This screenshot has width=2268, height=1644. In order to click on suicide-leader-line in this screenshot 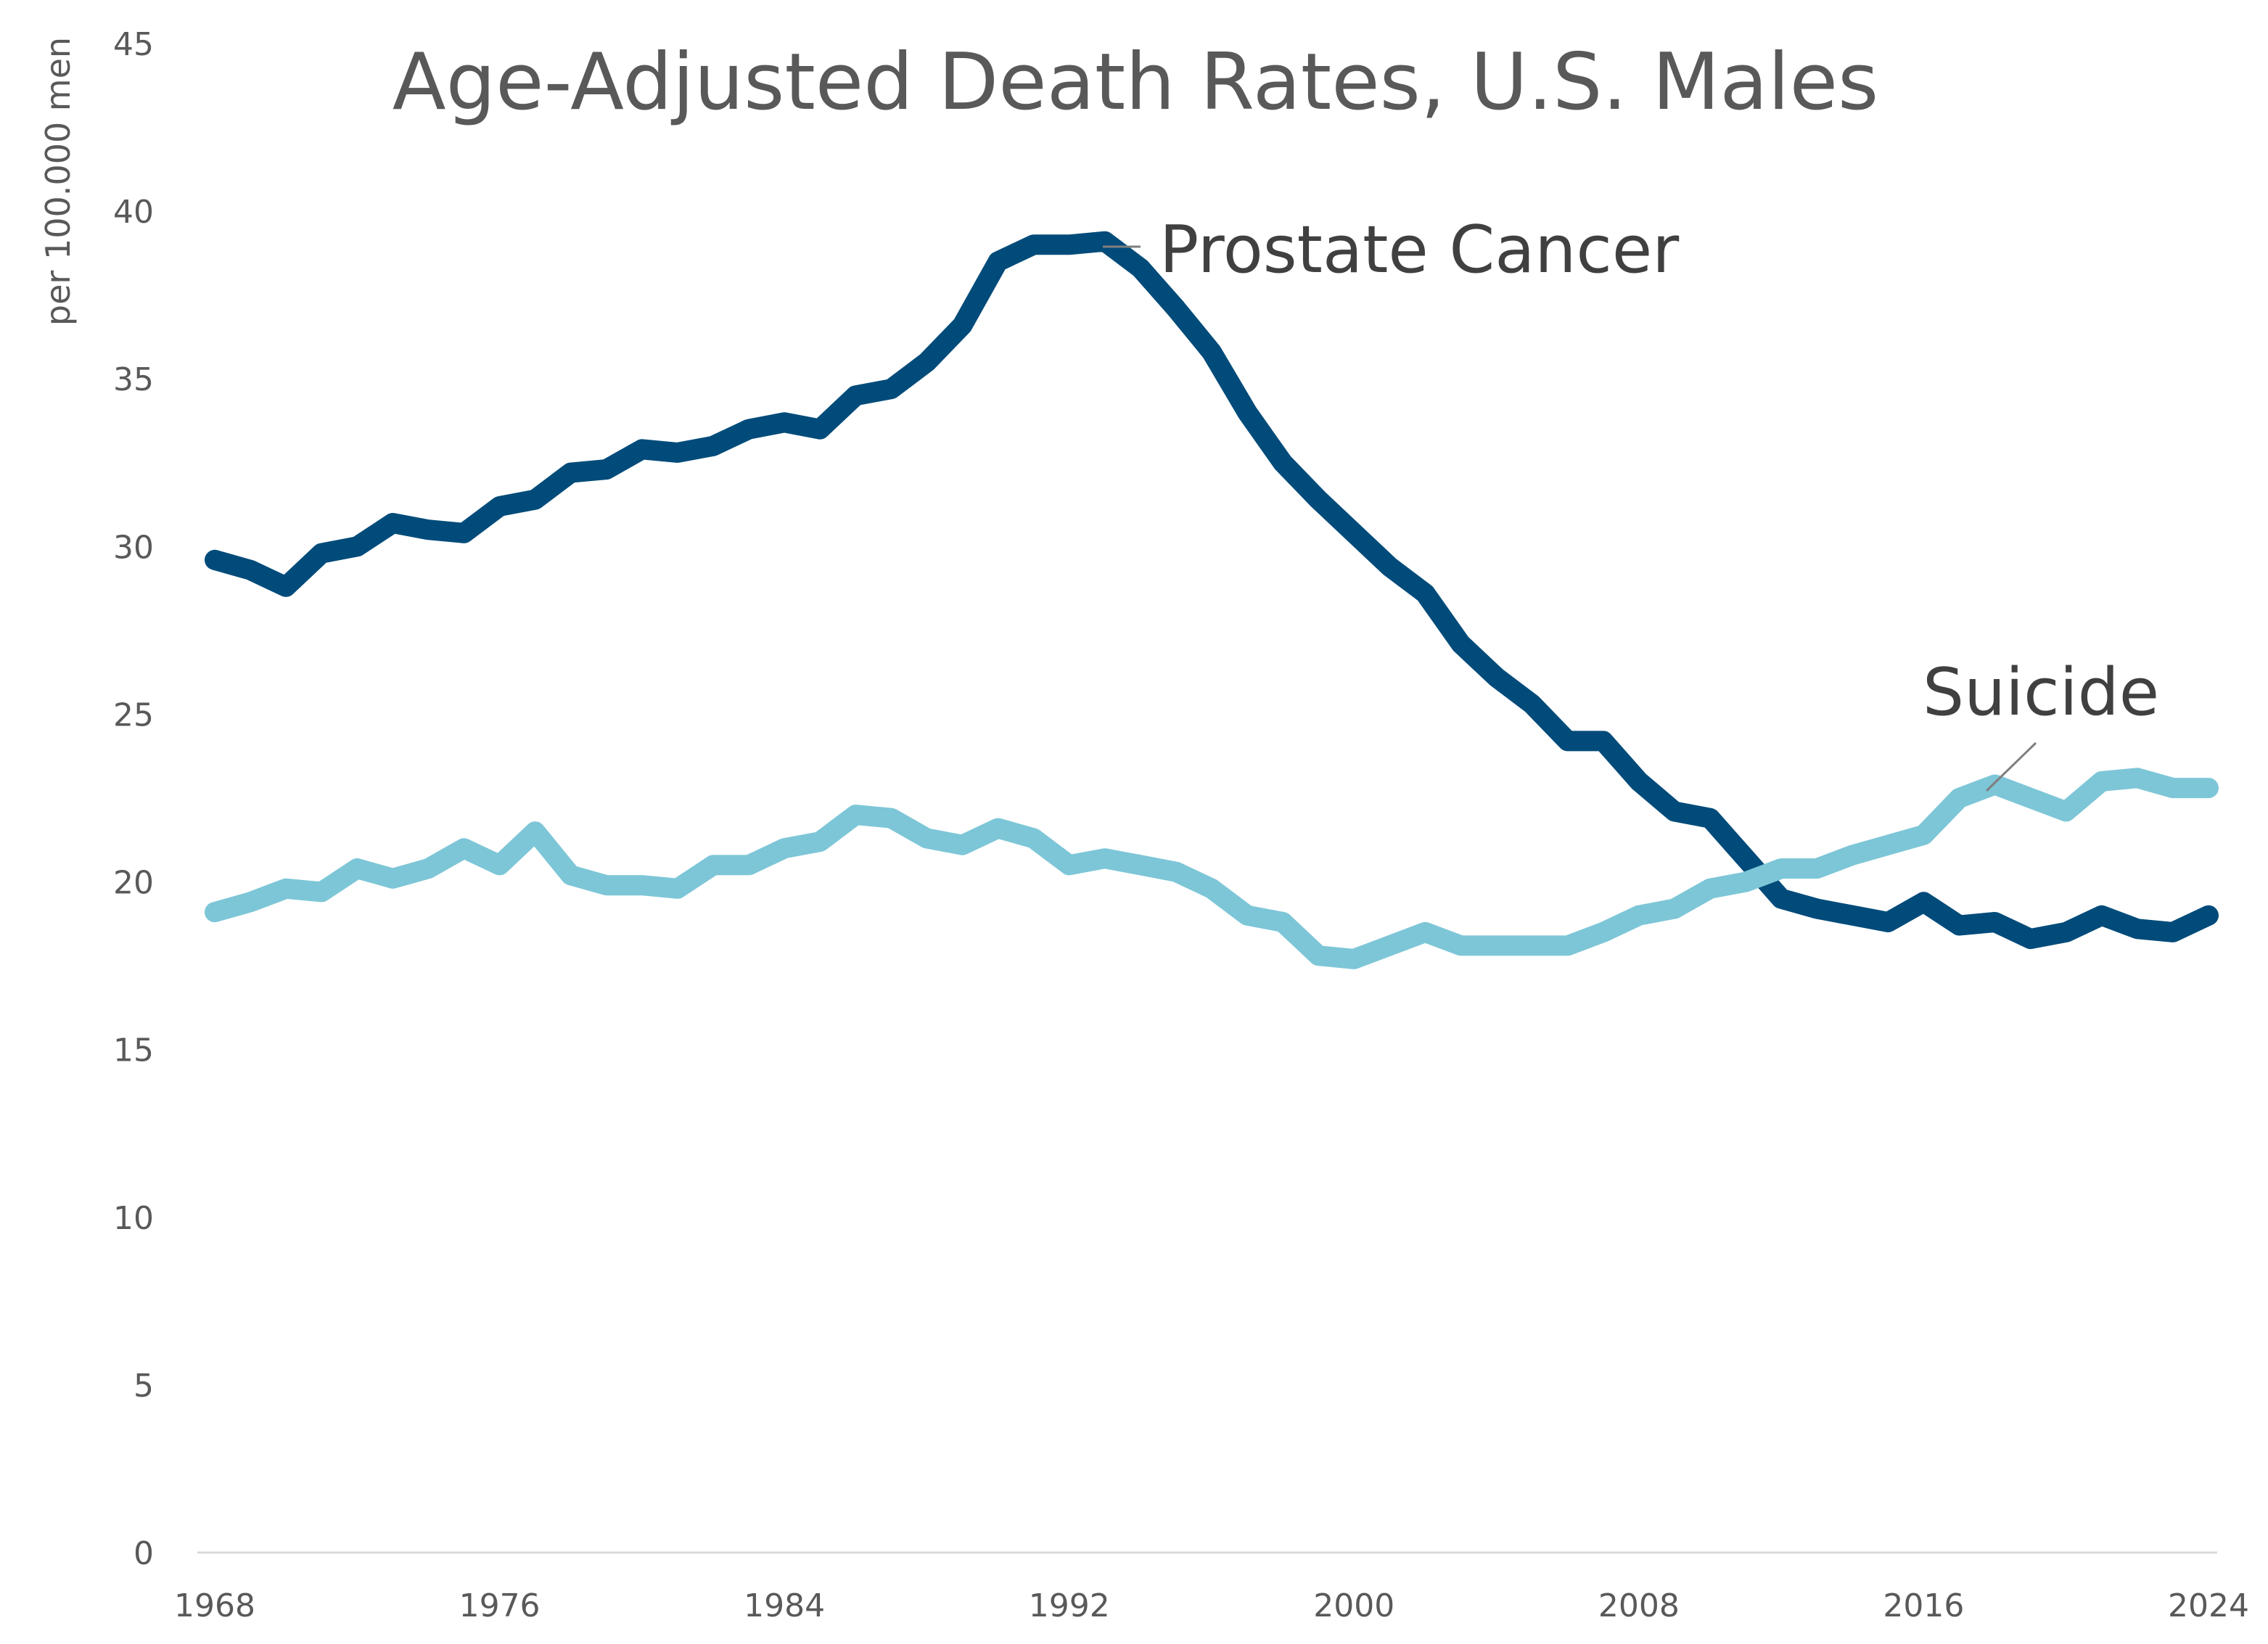, I will do `click(2011, 766)`.